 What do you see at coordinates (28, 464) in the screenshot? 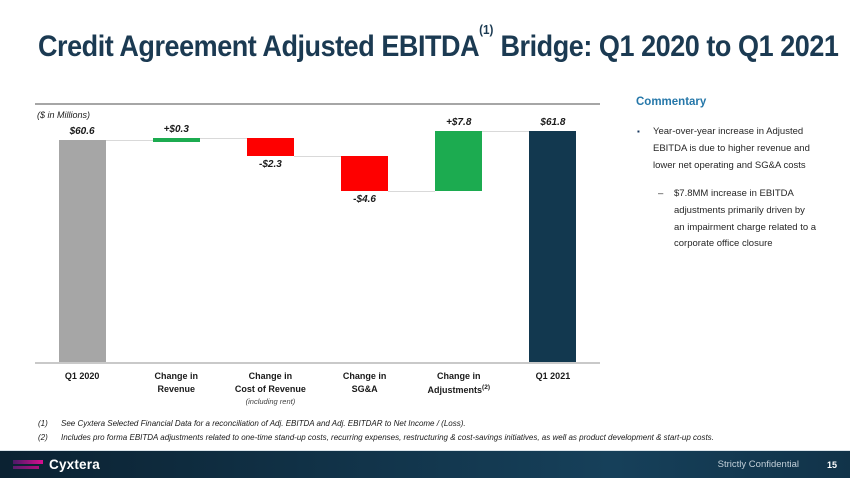
I see `cyxtera-logo-icon` at bounding box center [28, 464].